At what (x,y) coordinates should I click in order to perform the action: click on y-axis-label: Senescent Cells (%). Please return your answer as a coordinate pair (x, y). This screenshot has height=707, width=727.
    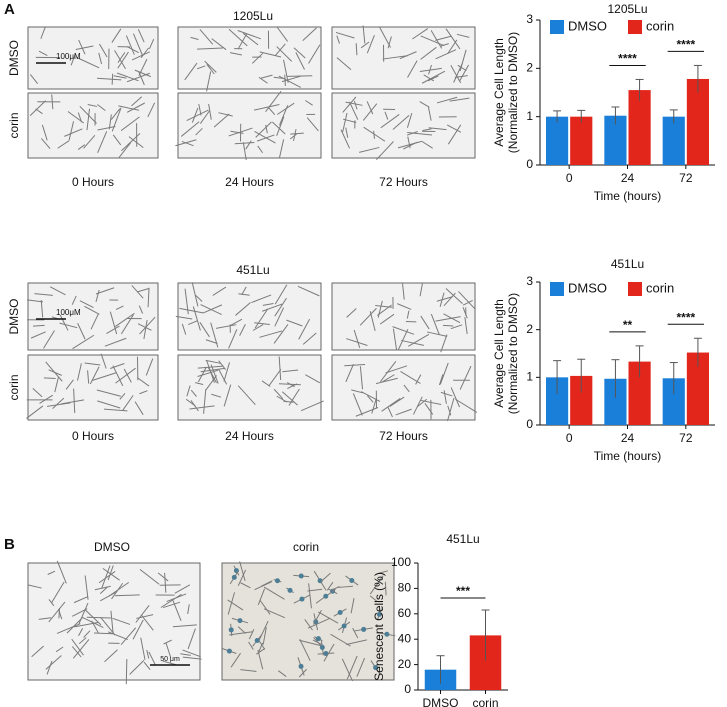
    Looking at the image, I should click on (379, 626).